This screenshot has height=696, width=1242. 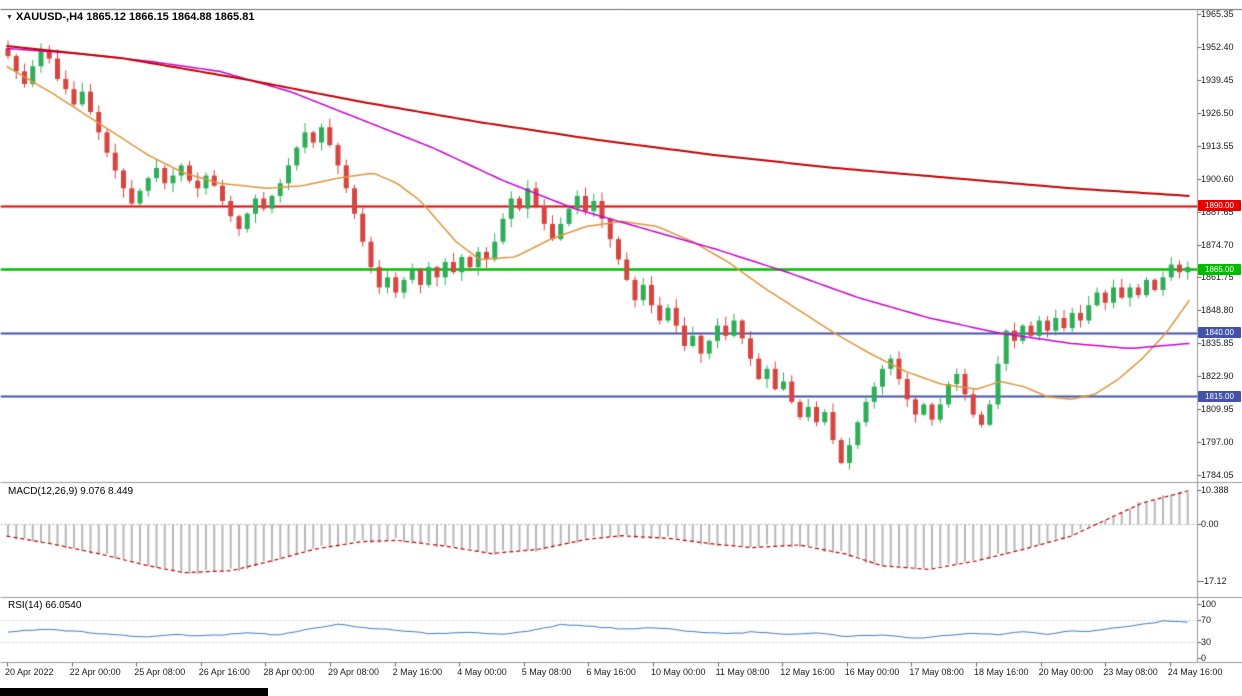 What do you see at coordinates (1217, 14) in the screenshot?
I see `price-axis-label: 1965.35` at bounding box center [1217, 14].